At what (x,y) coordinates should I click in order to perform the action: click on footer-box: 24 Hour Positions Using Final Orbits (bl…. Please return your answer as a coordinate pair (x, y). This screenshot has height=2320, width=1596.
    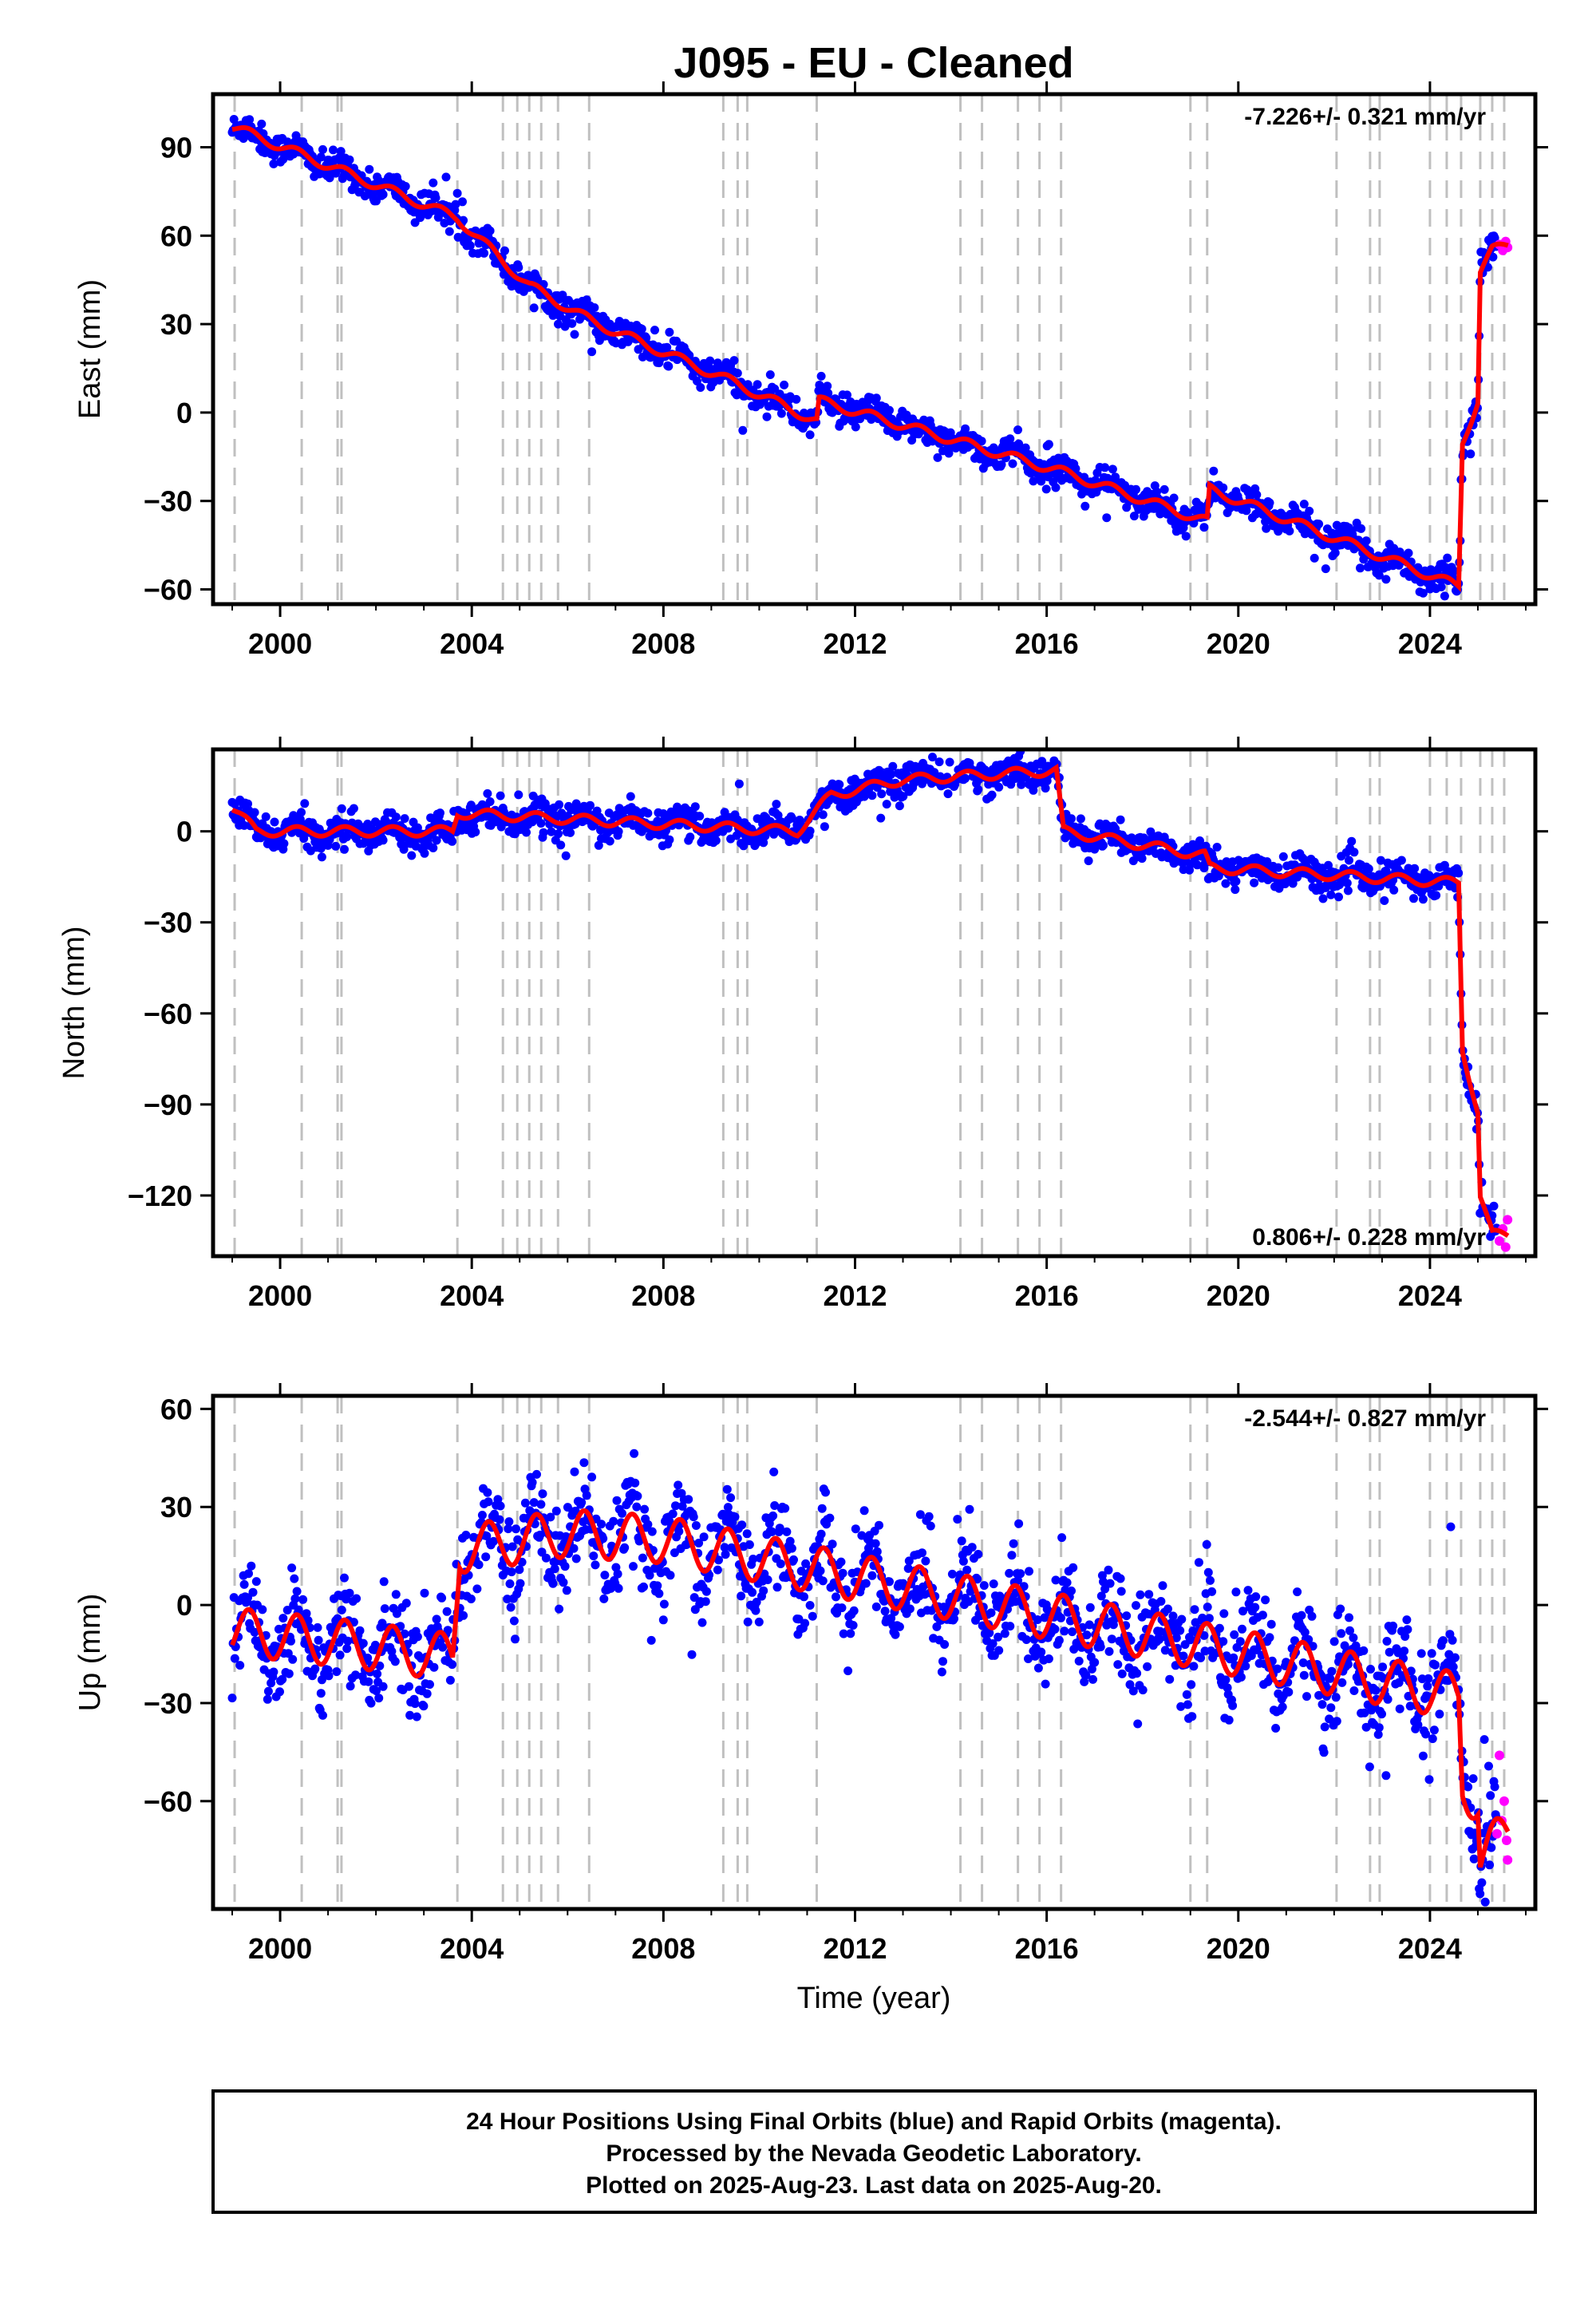
    Looking at the image, I should click on (874, 2151).